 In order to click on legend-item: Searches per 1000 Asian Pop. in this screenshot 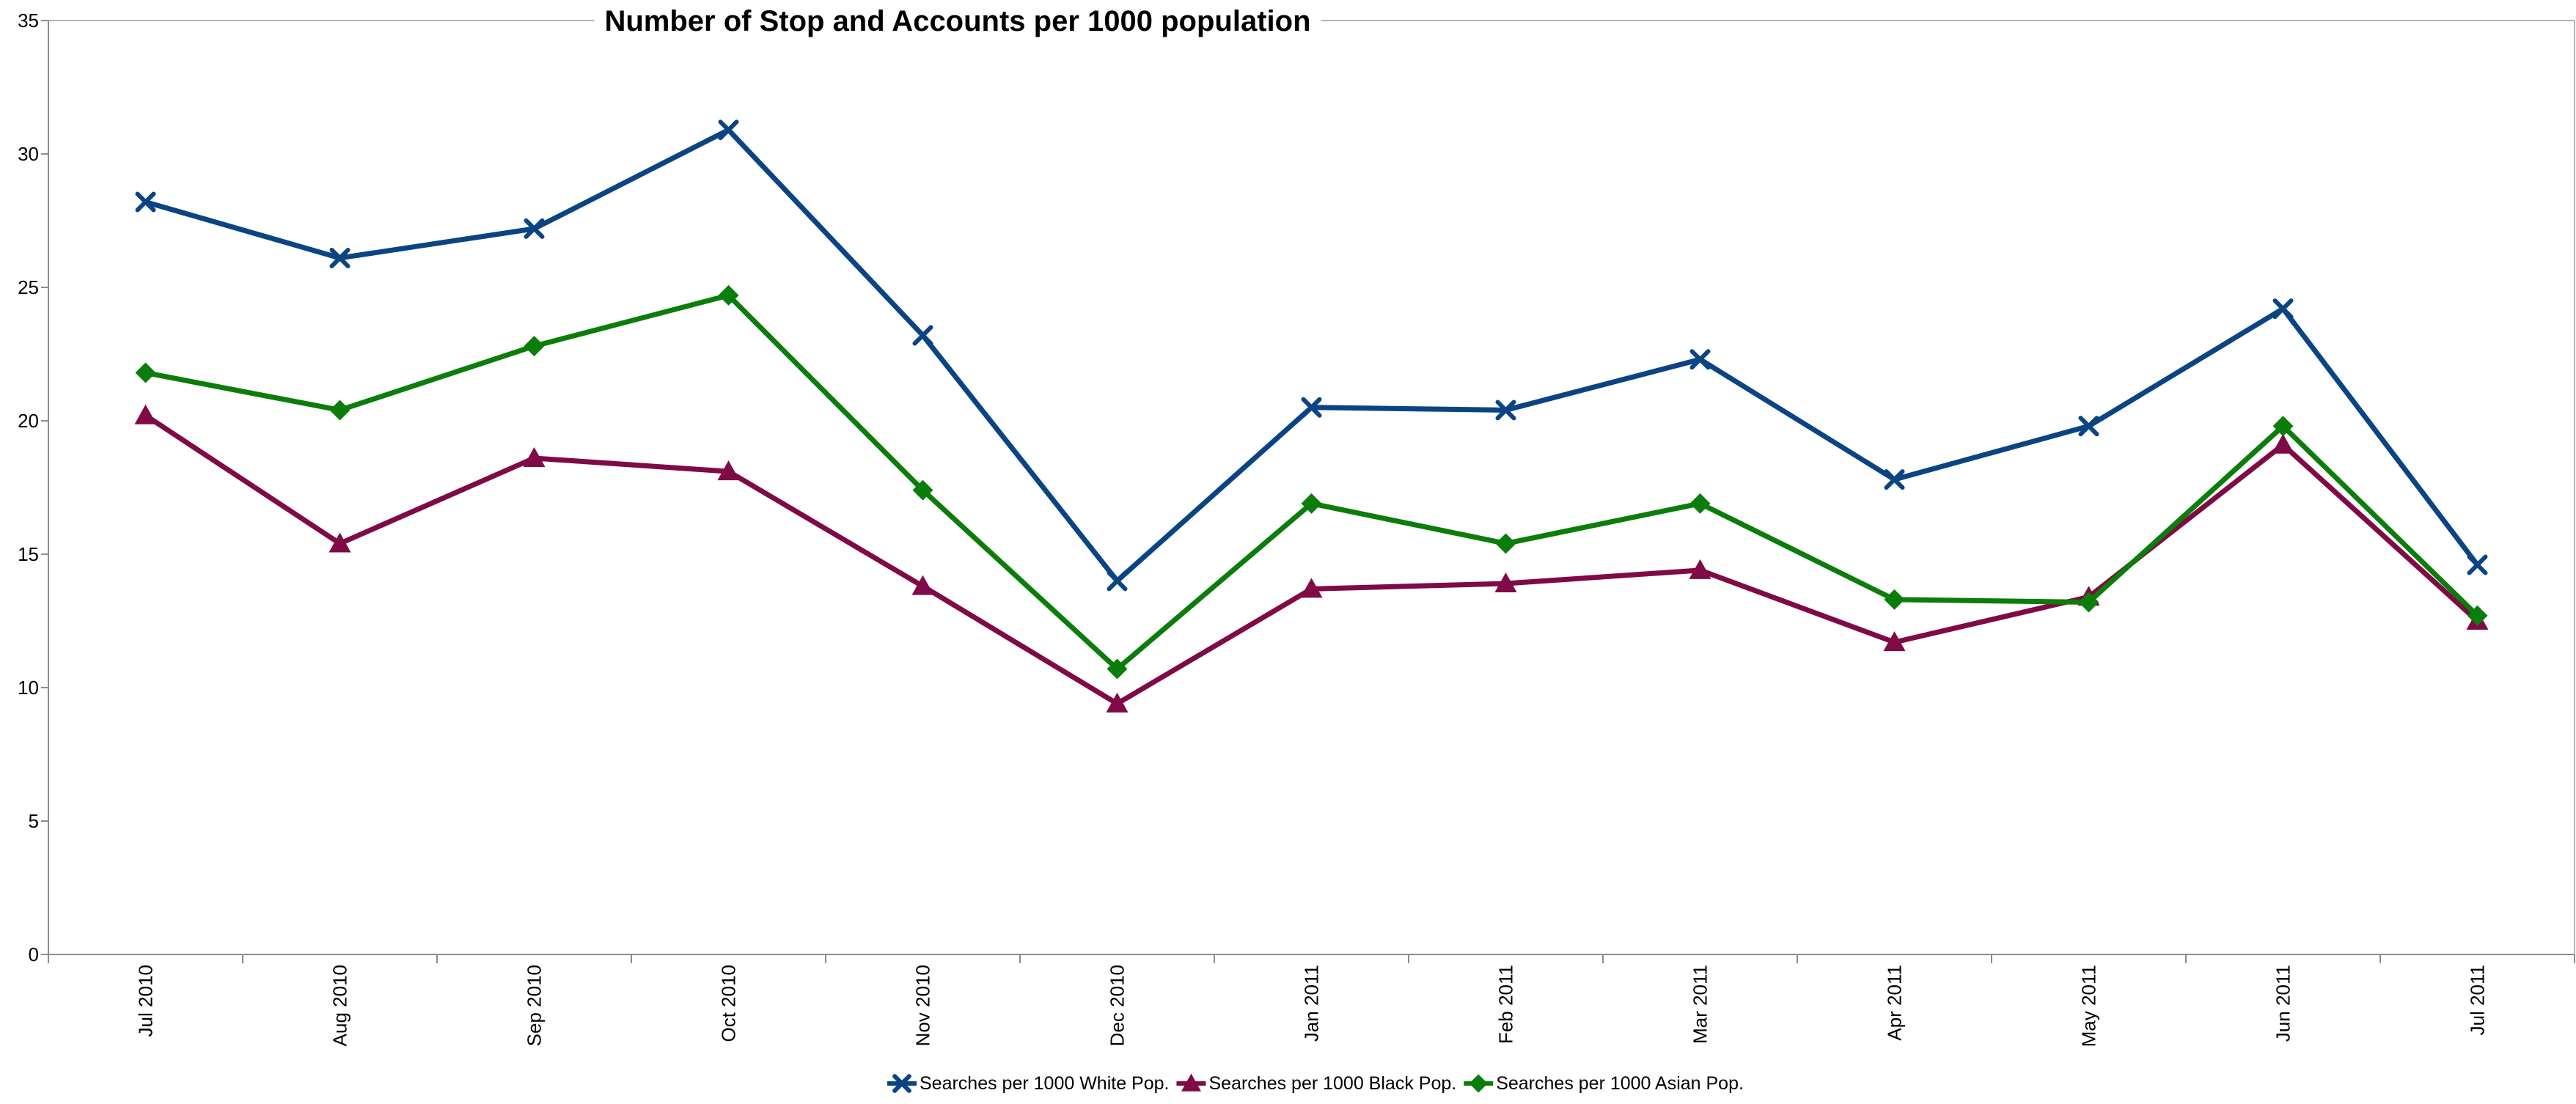, I will do `click(1604, 1083)`.